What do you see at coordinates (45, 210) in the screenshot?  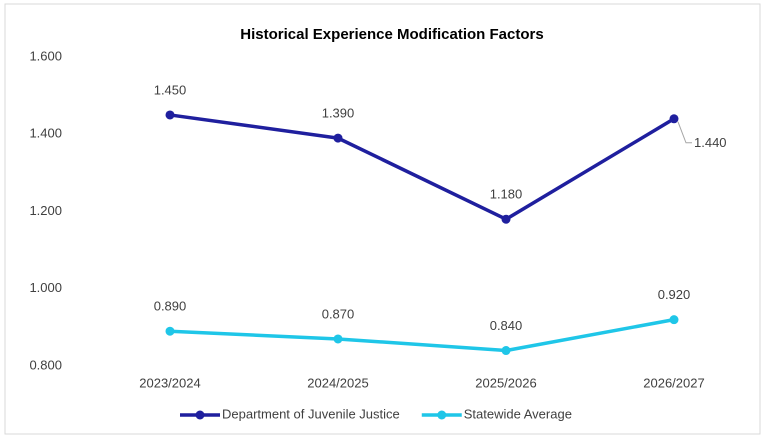 I see `y-tick-label: 1.200` at bounding box center [45, 210].